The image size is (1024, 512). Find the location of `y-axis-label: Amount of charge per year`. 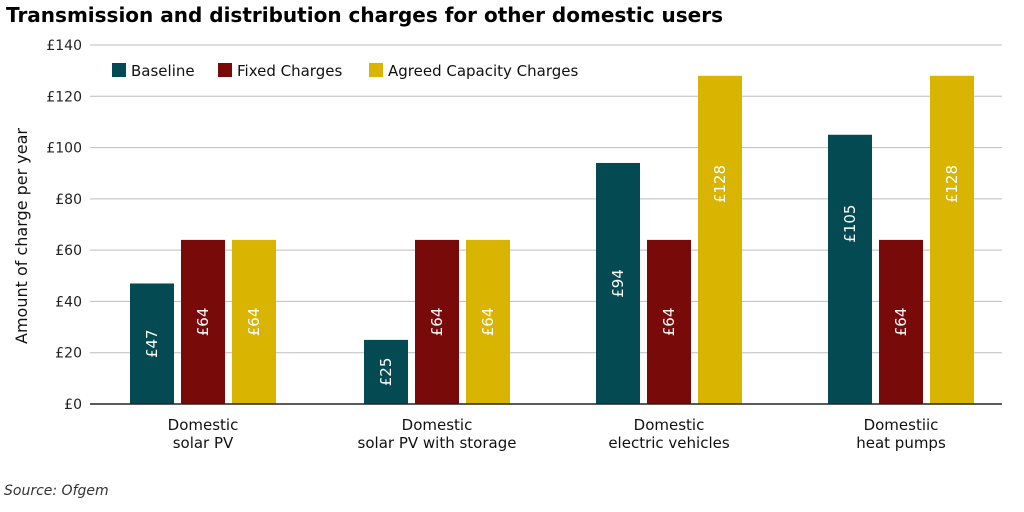

y-axis-label: Amount of charge per year is located at coordinates (21, 236).